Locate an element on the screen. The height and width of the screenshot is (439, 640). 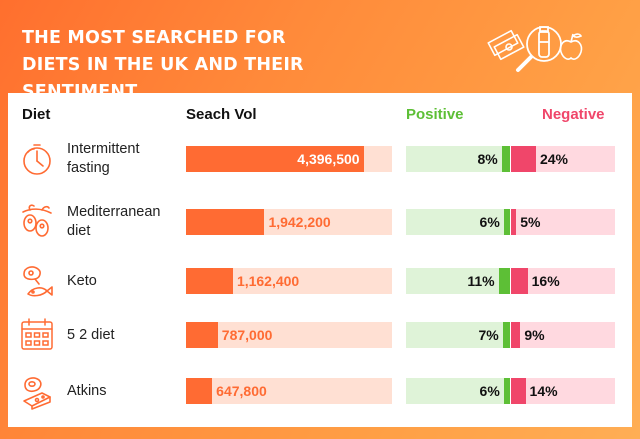
negative-value-label: 16% is located at coordinates (545, 281).